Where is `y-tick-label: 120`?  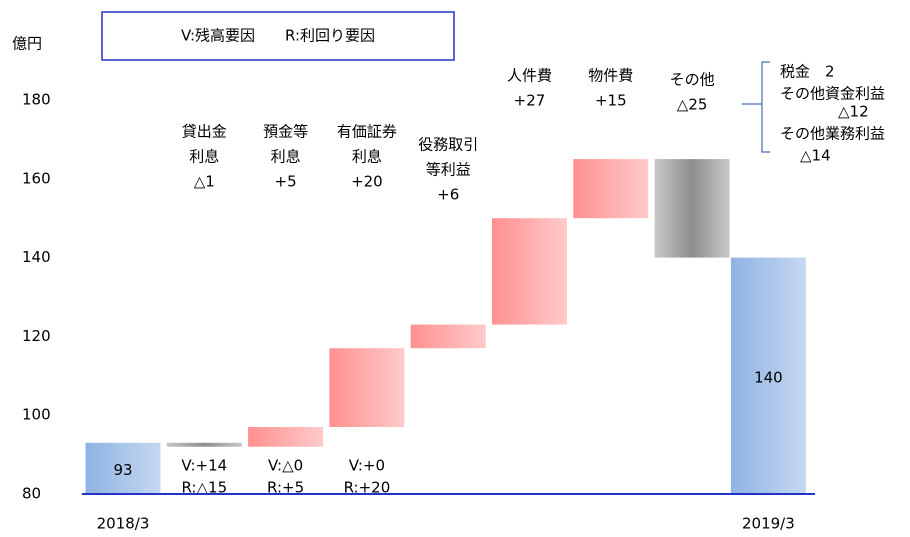
y-tick-label: 120 is located at coordinates (36, 336).